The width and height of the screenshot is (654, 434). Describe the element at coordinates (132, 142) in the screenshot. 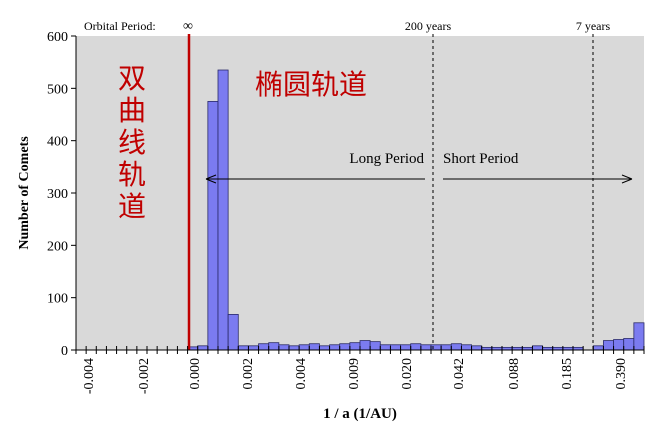

I see `hyperbolic-char: 线` at that location.